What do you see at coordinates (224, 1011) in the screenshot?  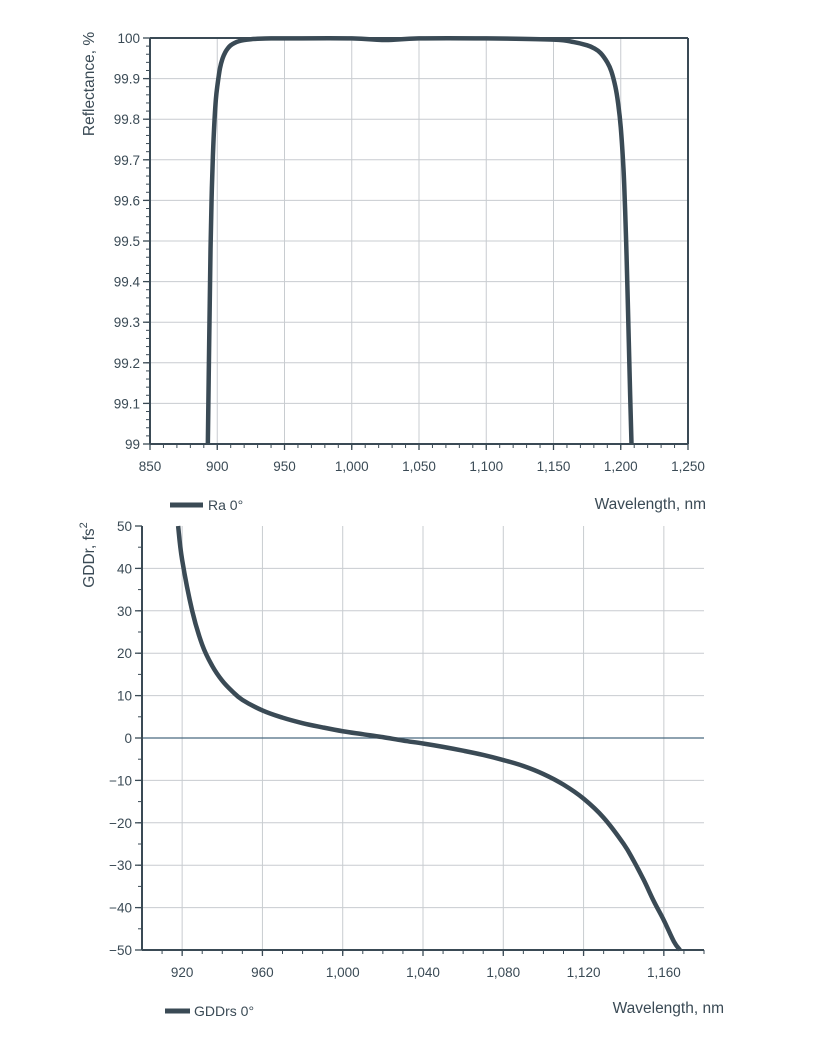 I see `gdd-legend-label: GDDrs 0°` at bounding box center [224, 1011].